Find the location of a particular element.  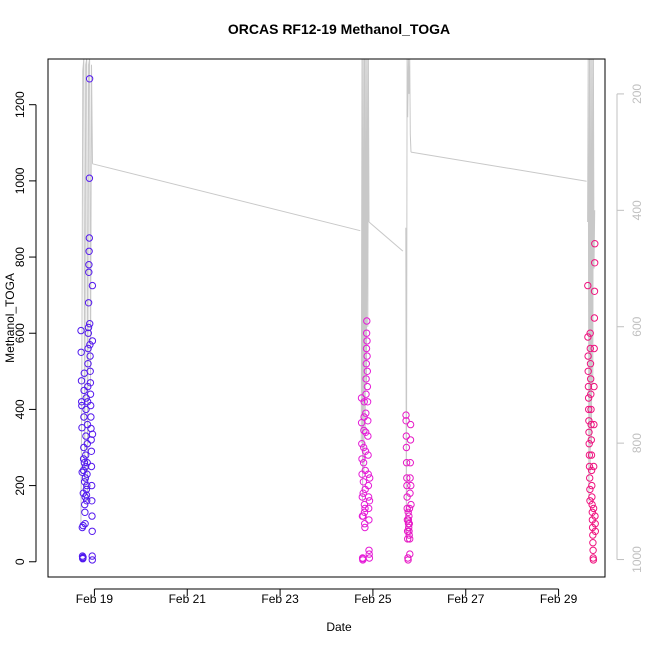

x-tick-label: Feb 21 is located at coordinates (188, 599).